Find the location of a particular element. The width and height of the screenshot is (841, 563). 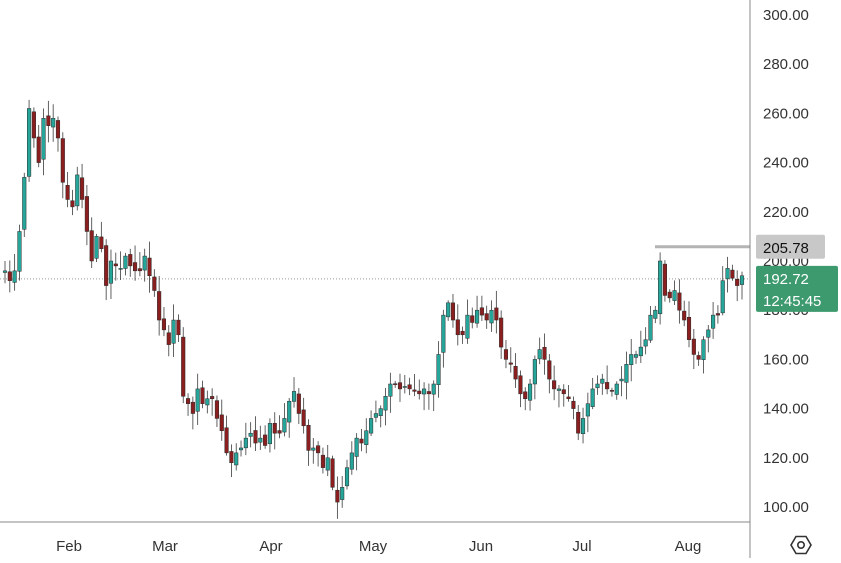

x-axis-ticks: Feb Mar Apr May Jun Jul Aug is located at coordinates (378, 546).